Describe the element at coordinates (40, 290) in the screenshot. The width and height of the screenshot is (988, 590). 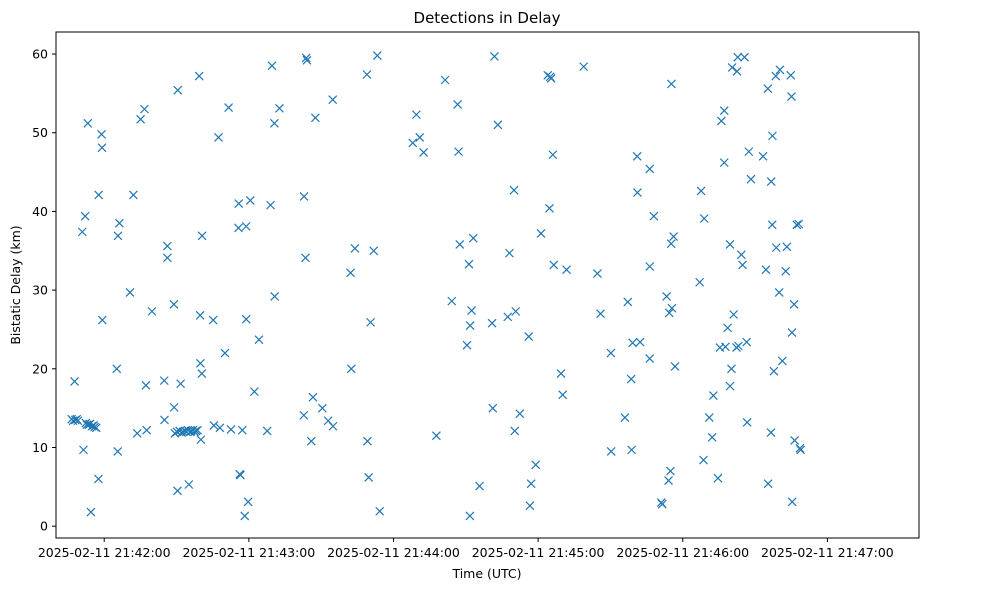
I see `y-tick-label: 30` at that location.